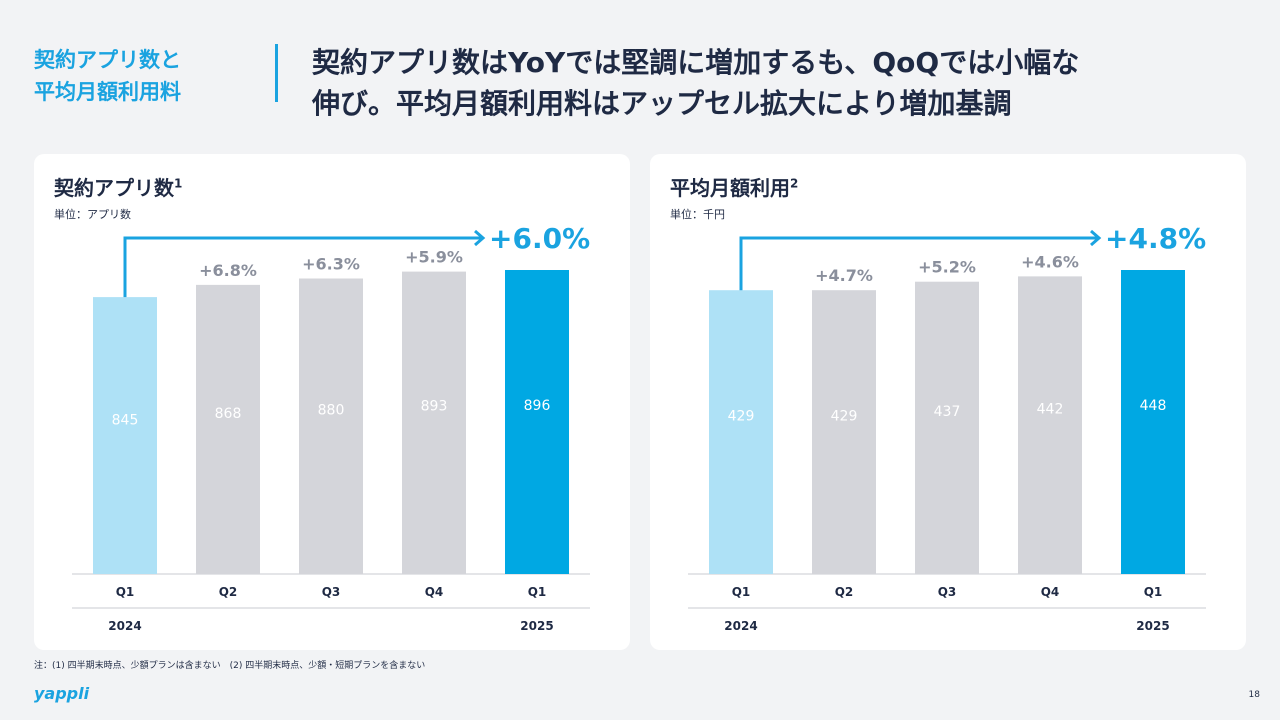  What do you see at coordinates (92, 214) in the screenshot?
I see `chart-unit: 単位：アプリ数` at bounding box center [92, 214].